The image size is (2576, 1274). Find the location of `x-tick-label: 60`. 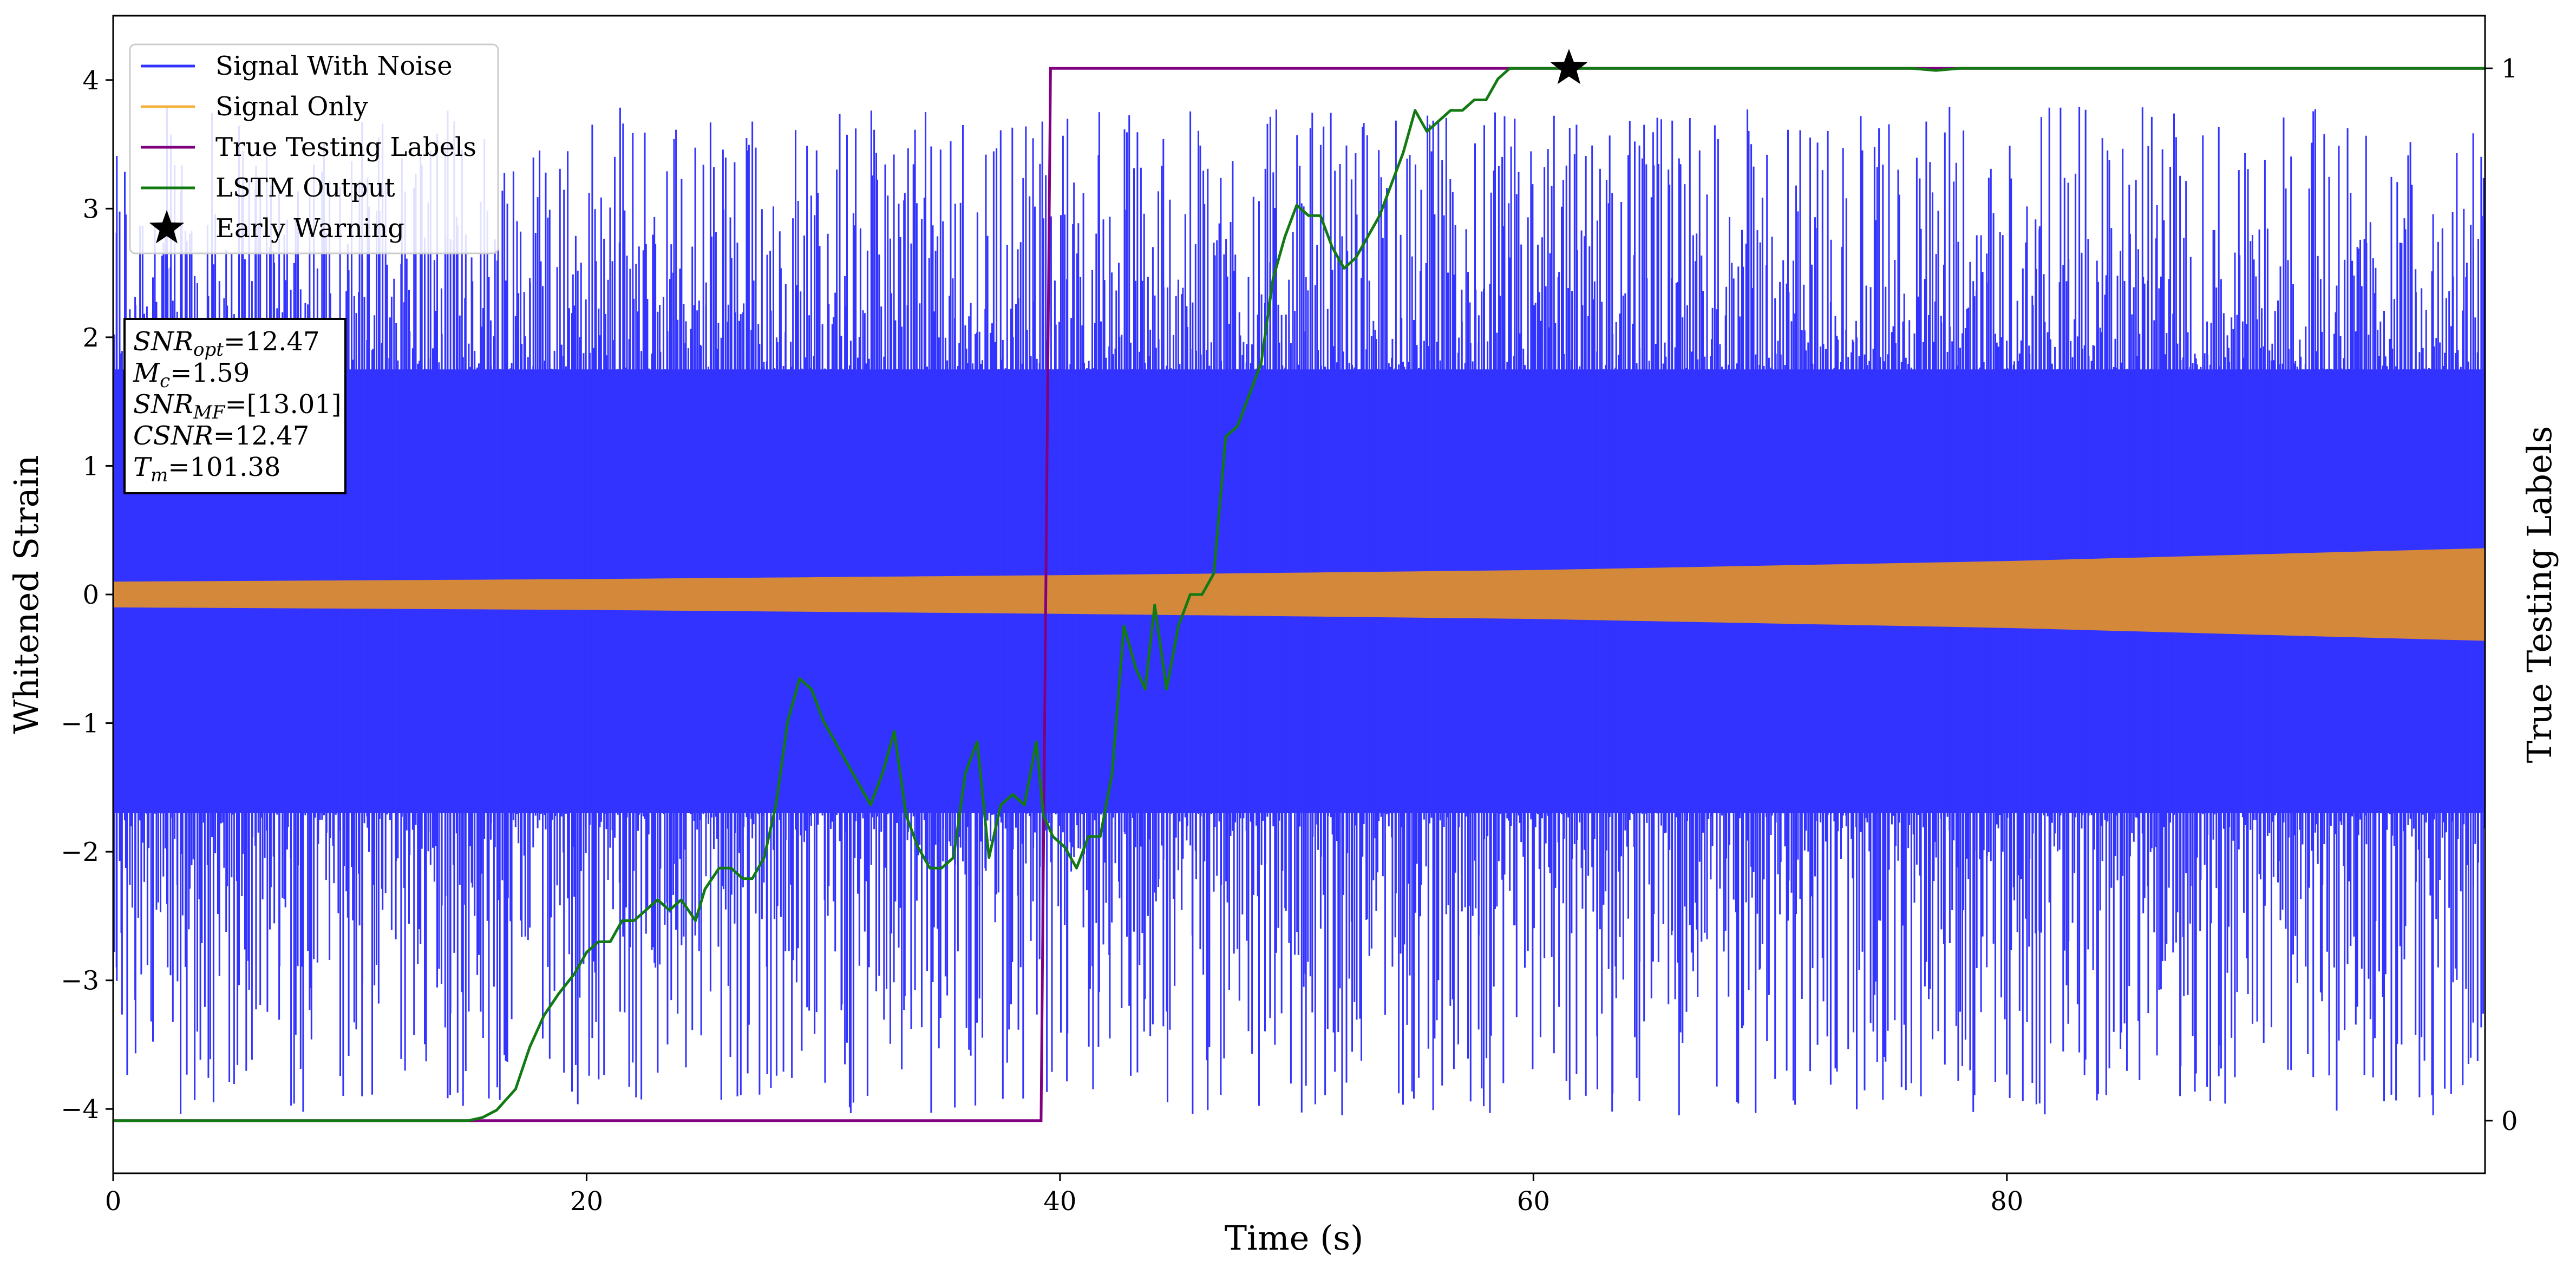

x-tick-label: 60 is located at coordinates (1533, 1201).